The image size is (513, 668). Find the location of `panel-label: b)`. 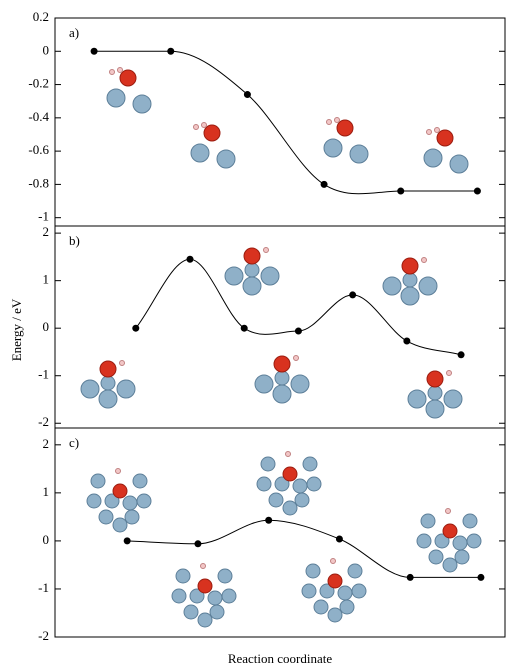

panel-label: b) is located at coordinates (74, 240).